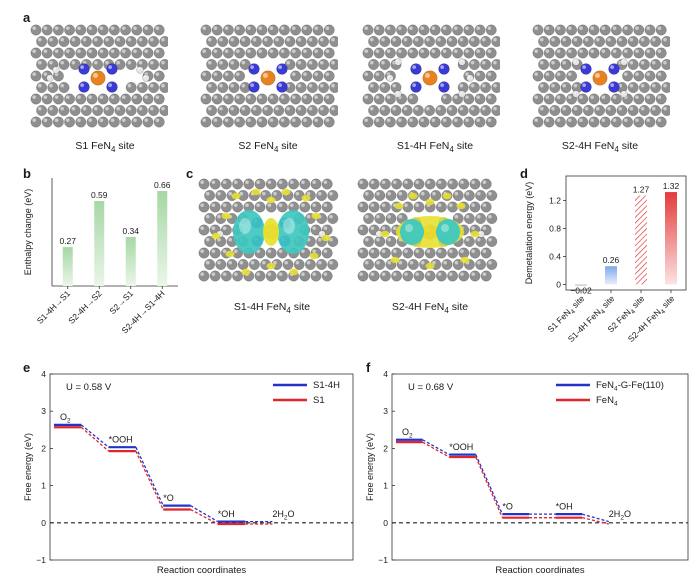 The height and width of the screenshot is (582, 698). I want to click on nitrogen-atom, so click(614, 87).